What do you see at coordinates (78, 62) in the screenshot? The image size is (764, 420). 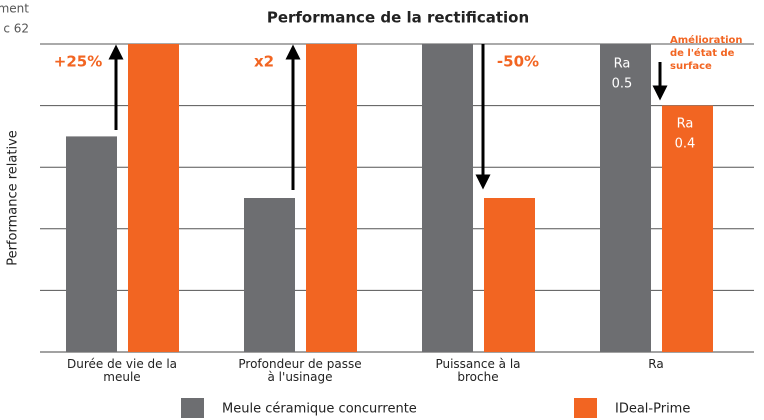 I see `annotation: +25%` at bounding box center [78, 62].